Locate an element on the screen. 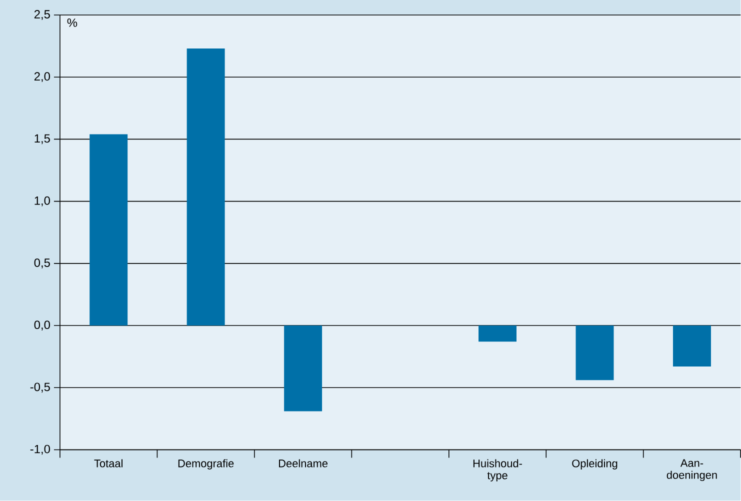 The width and height of the screenshot is (741, 501). x-tick-label: Totaal is located at coordinates (108, 463).